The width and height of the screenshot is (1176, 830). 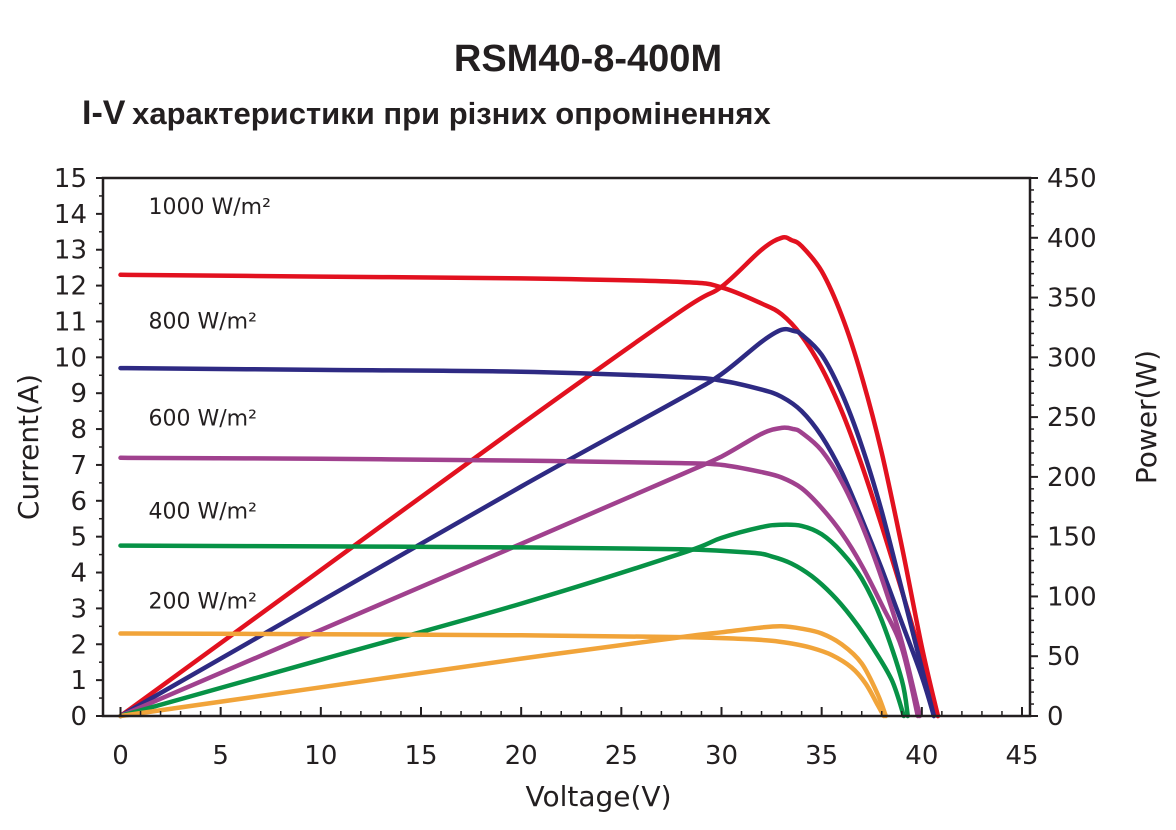 What do you see at coordinates (210, 207) in the screenshot?
I see `irradiance-label: 1000 W/m²` at bounding box center [210, 207].